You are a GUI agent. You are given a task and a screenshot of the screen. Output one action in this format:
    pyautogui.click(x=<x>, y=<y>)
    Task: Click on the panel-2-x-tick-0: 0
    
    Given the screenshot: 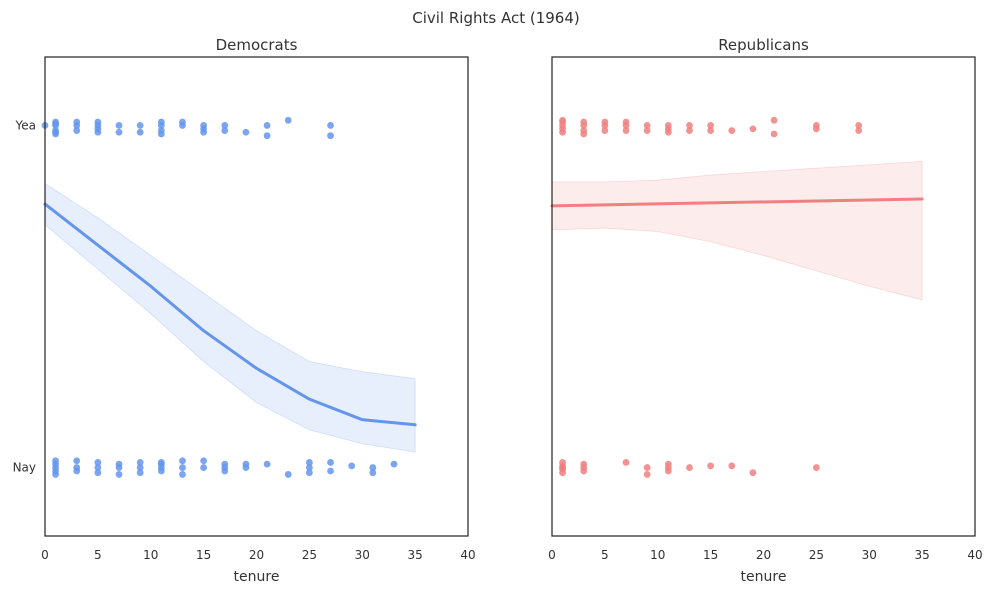 What is the action you would take?
    pyautogui.click(x=552, y=555)
    